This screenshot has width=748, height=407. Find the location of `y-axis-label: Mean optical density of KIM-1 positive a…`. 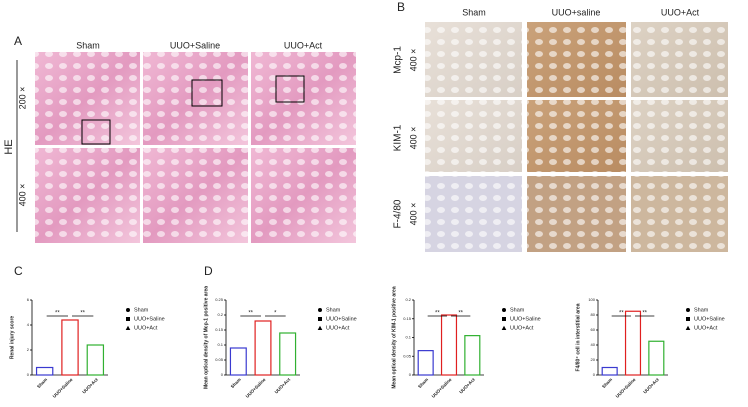

y-axis-label: Mean optical density of KIM-1 positive a… is located at coordinates (394, 337).